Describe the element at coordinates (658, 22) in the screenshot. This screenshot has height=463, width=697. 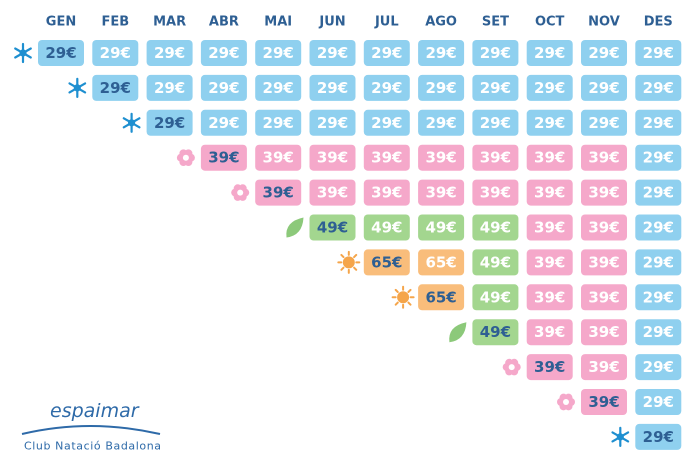
I see `month-header: DES` at that location.